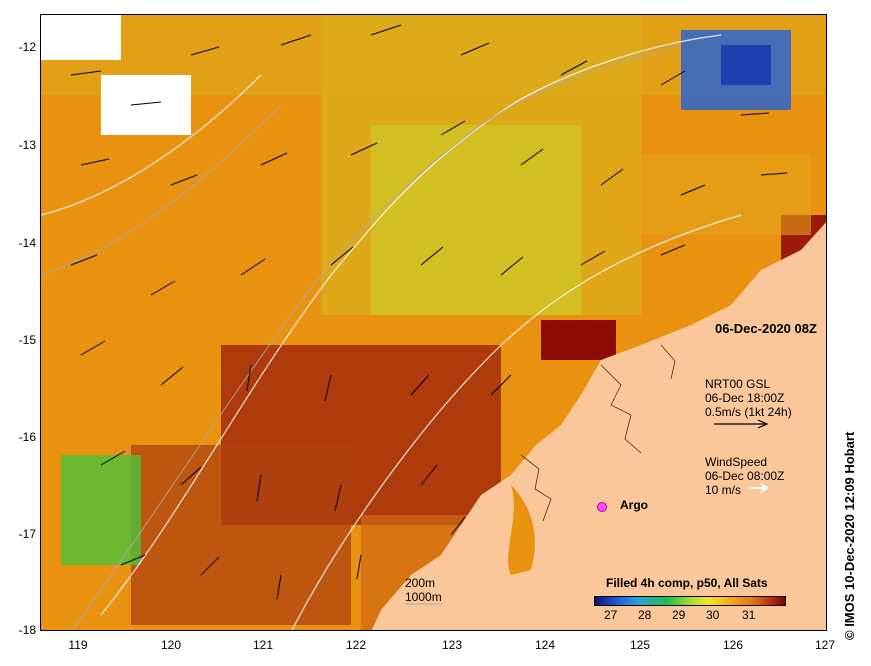 Image resolution: width=871 pixels, height=666 pixels. Describe the element at coordinates (263, 645) in the screenshot. I see `x-tick-label: 121` at that location.